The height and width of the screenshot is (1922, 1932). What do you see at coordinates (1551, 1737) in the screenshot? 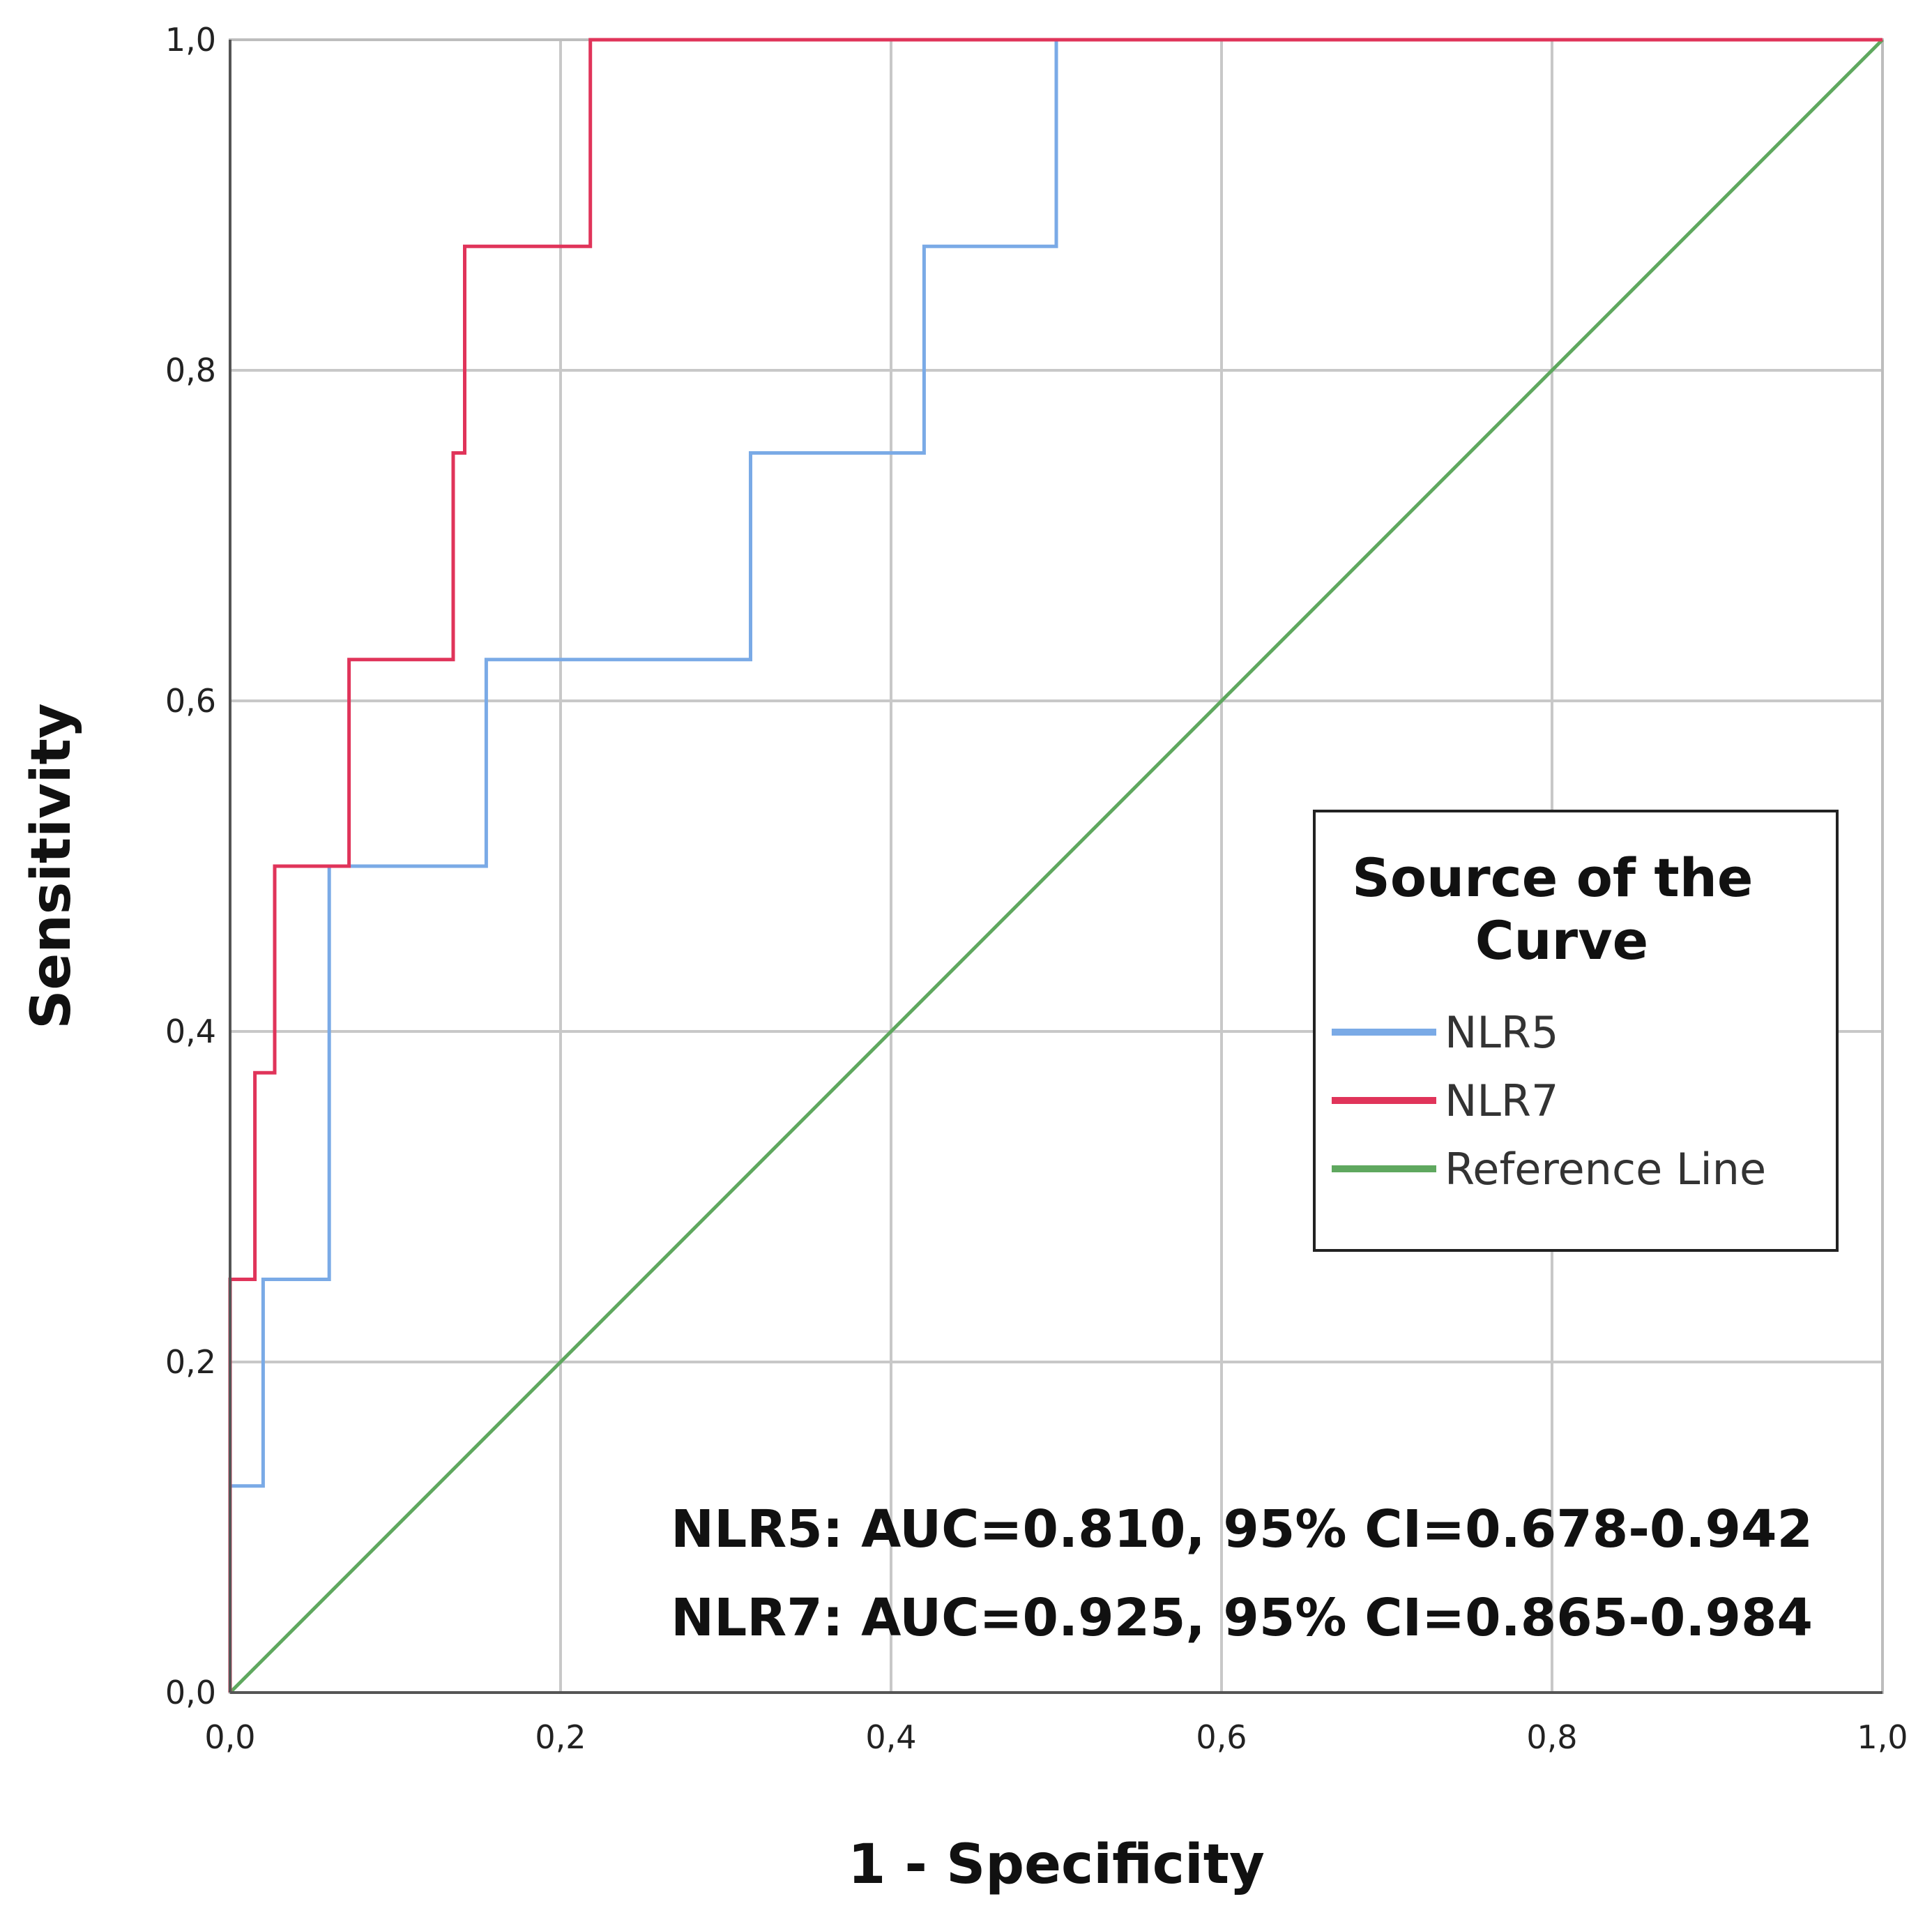
I see `x-tick-label: 0,8` at bounding box center [1551, 1737].